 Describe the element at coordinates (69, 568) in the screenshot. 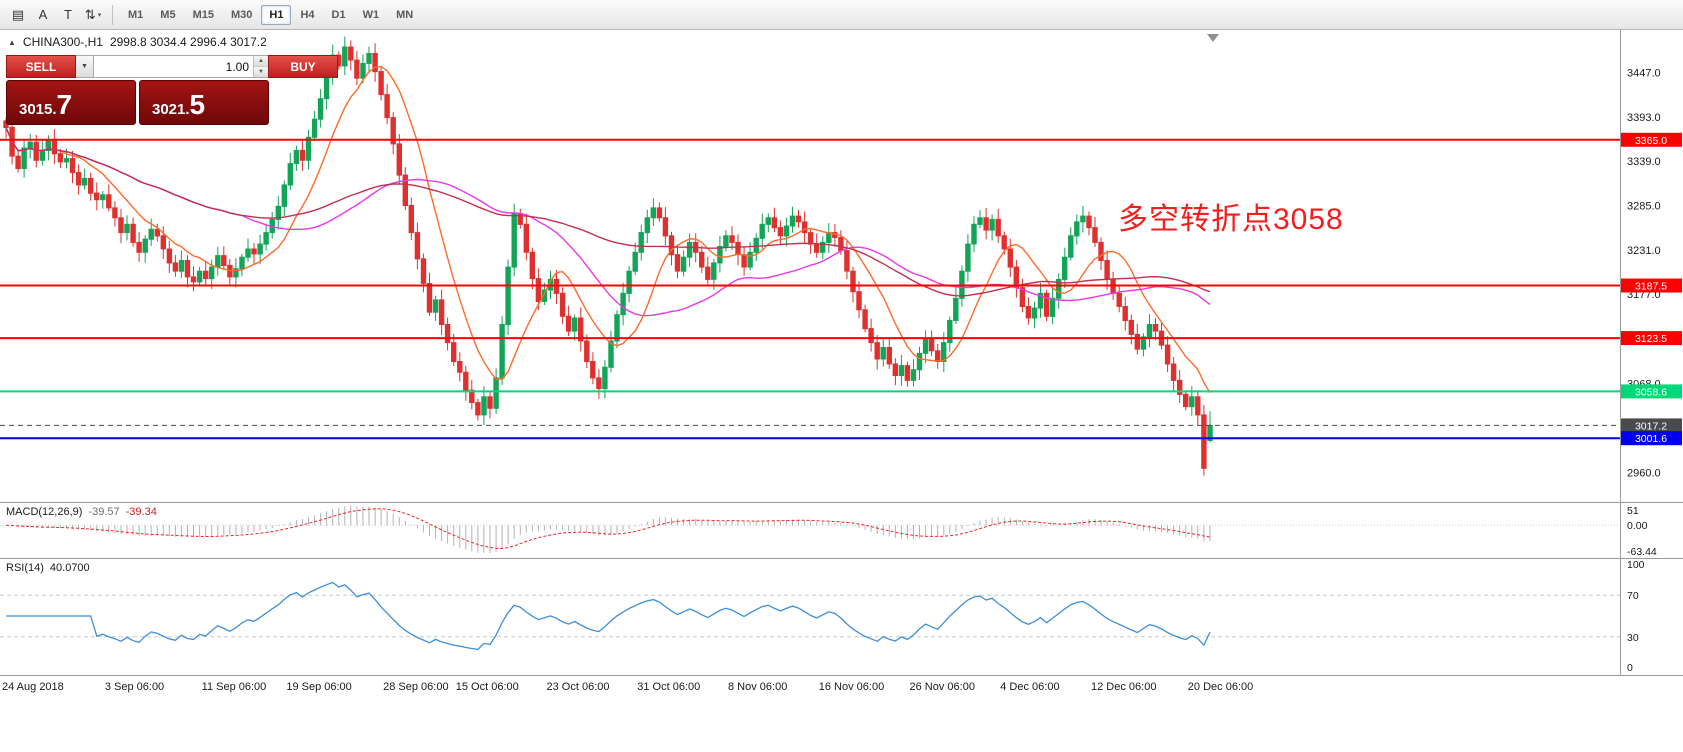

I see `rsi-value: 40.0700` at that location.